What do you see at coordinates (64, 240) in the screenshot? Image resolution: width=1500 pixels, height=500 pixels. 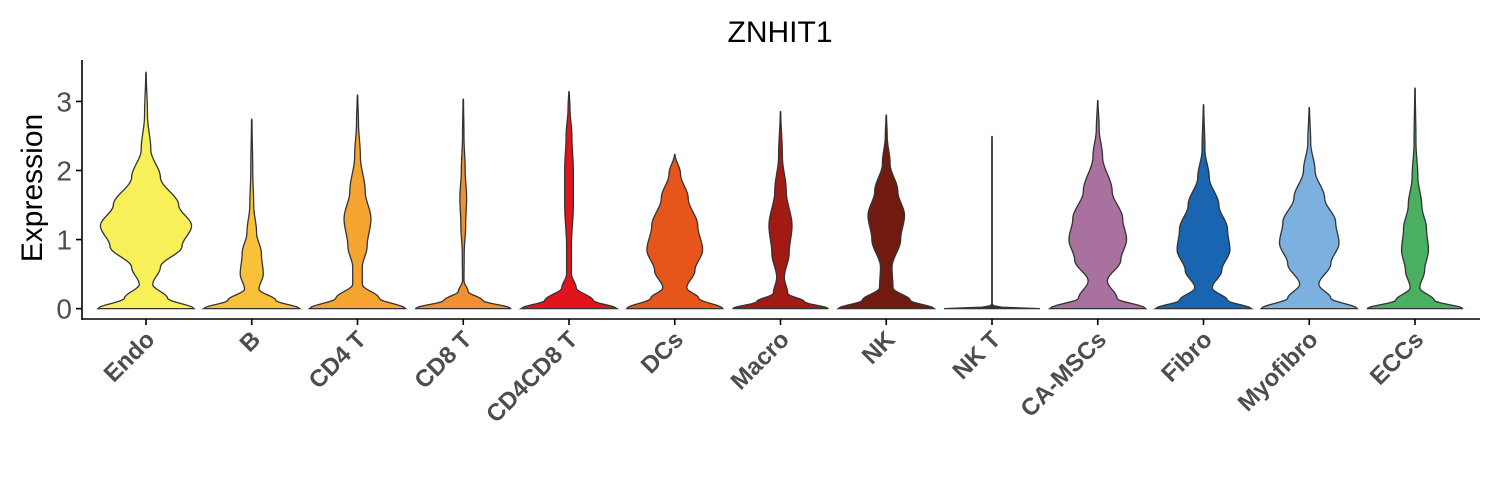 I see `y-tick-label: 1` at bounding box center [64, 240].